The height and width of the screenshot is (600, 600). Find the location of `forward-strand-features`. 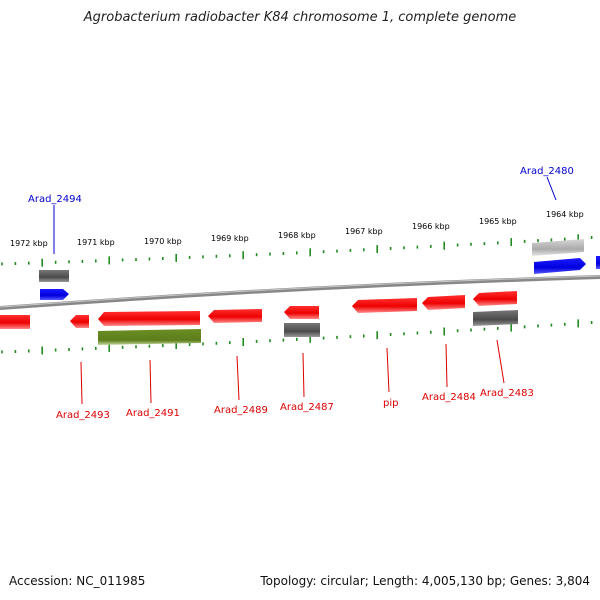

forward-strand-features is located at coordinates (319, 269).